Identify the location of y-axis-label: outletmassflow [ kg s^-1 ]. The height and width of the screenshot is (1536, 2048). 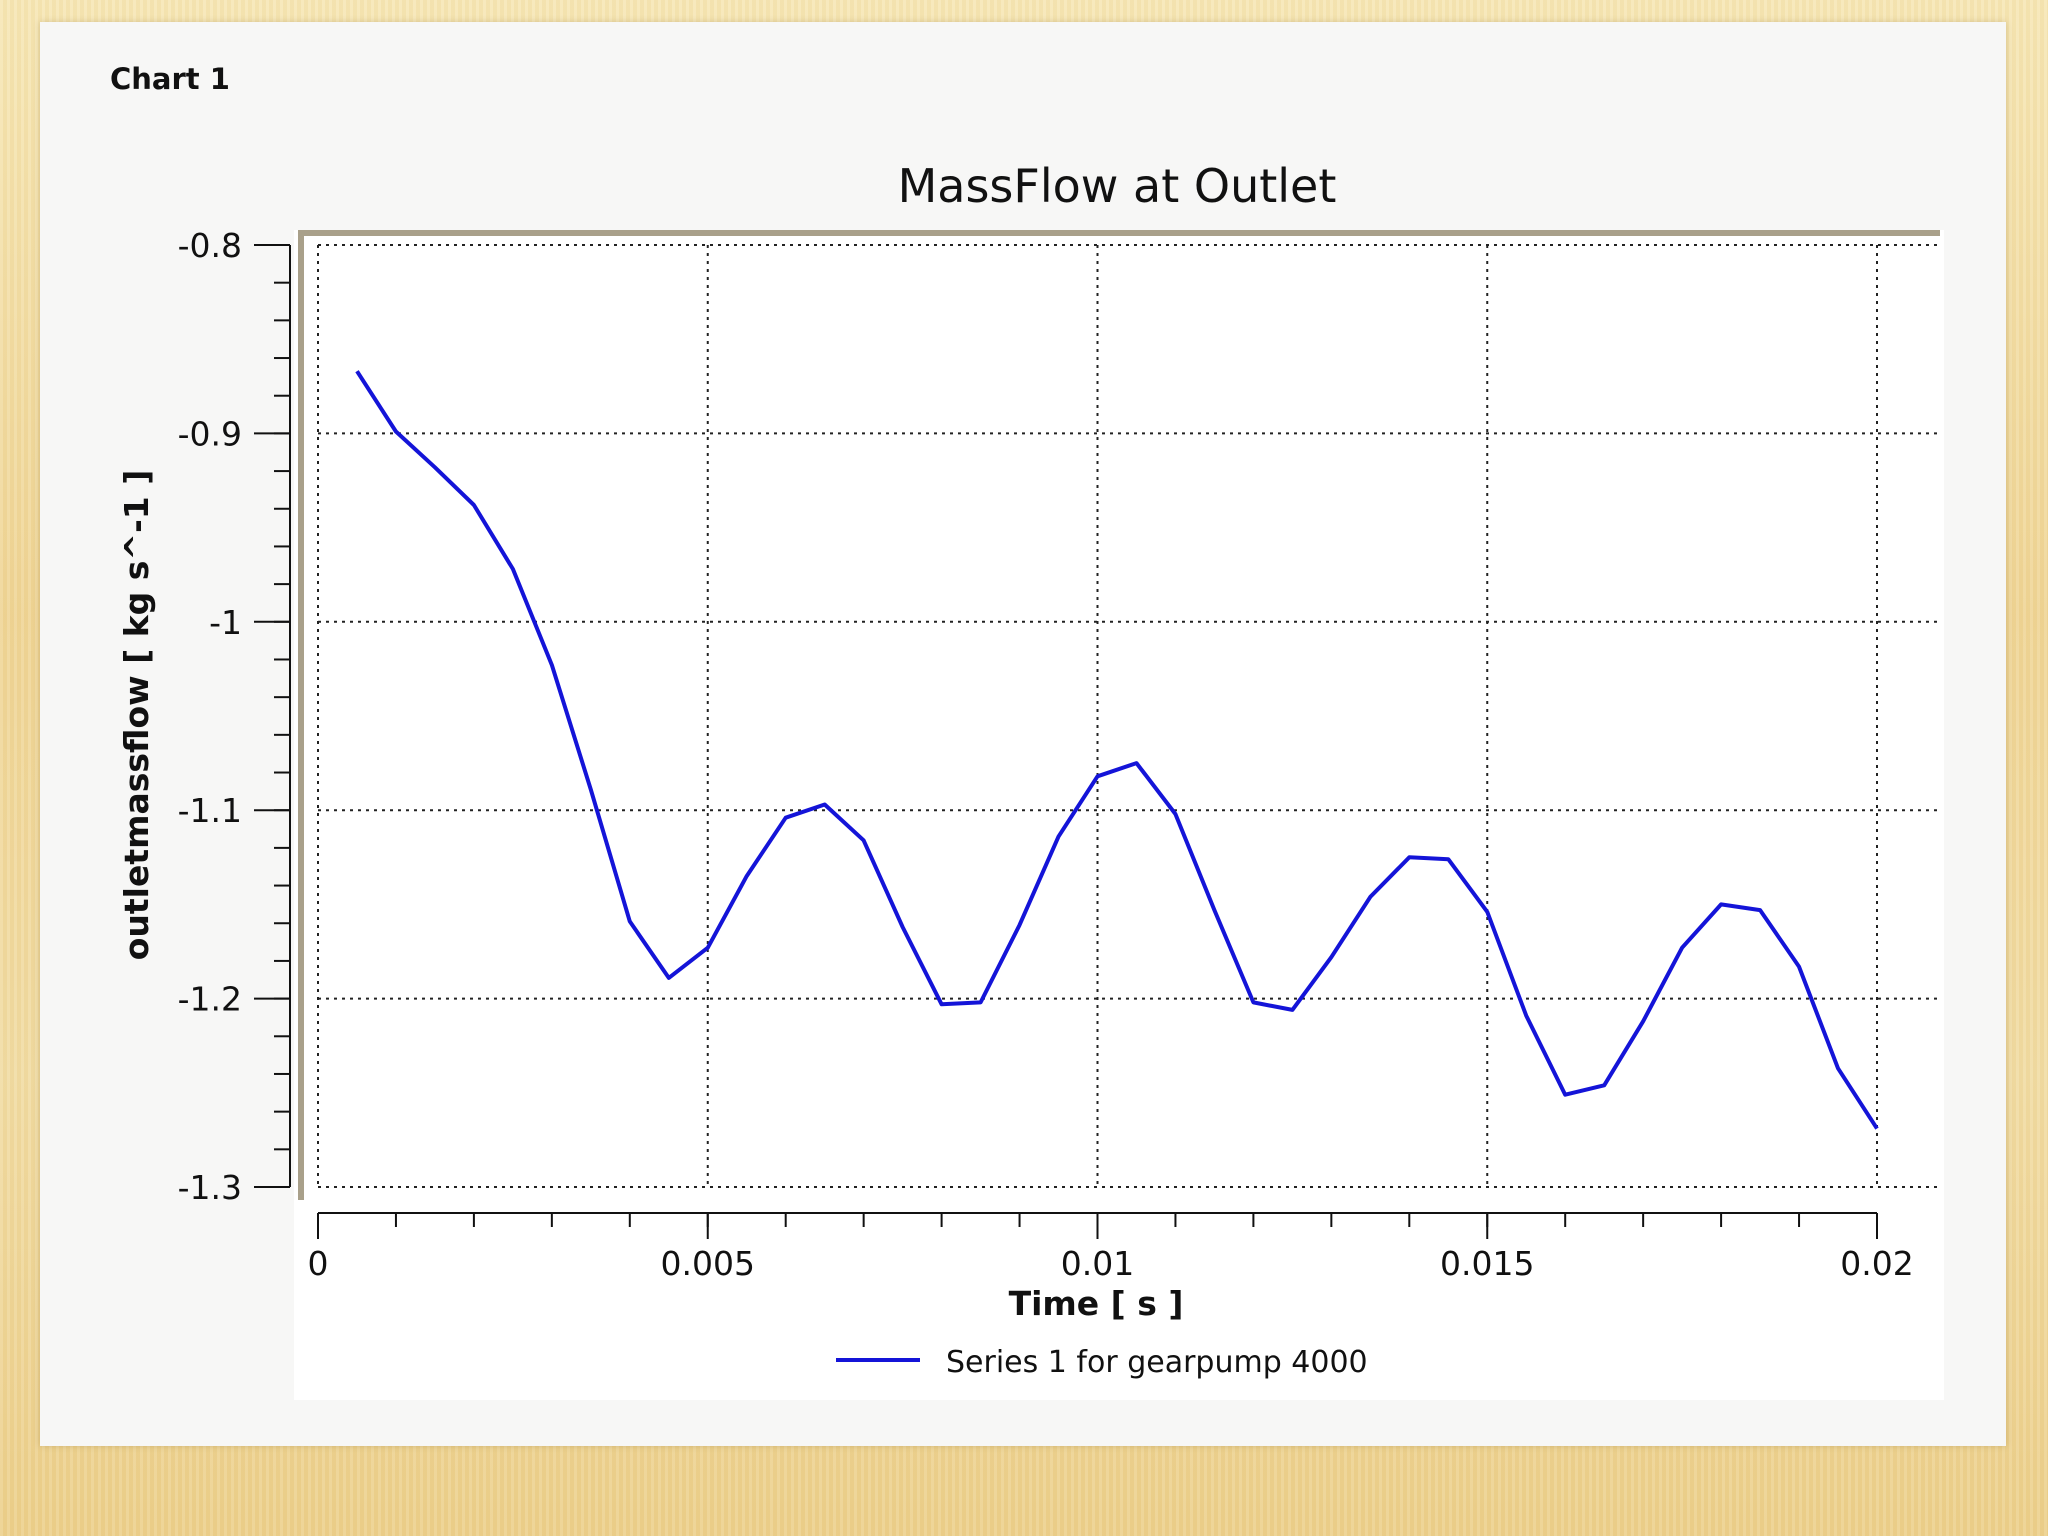
(136, 715).